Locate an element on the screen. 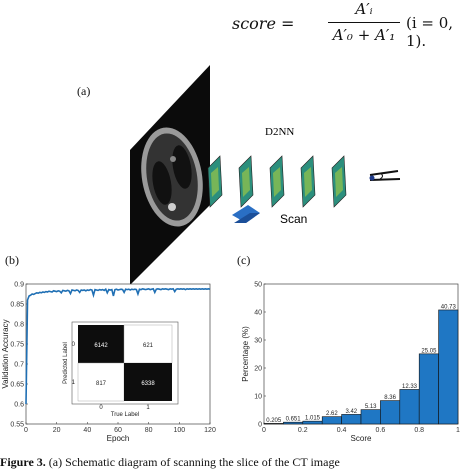 This screenshot has height=470, width=474. x-tick-label: 60 is located at coordinates (118, 430).